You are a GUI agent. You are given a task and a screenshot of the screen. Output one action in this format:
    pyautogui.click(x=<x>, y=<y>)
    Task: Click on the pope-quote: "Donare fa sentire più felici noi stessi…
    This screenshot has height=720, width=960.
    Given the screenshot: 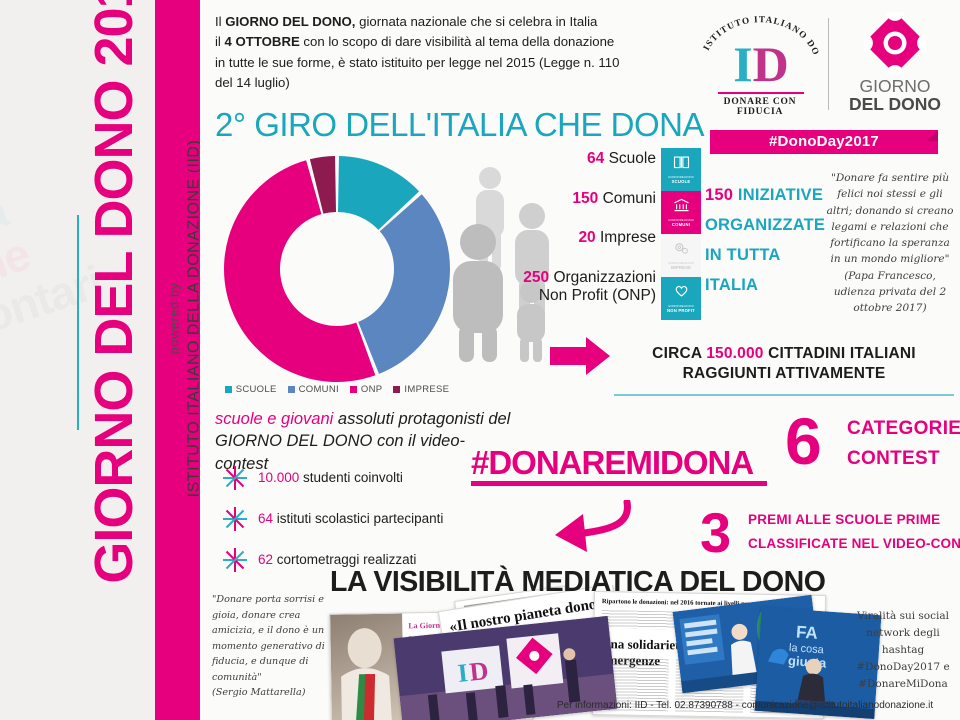 What is the action you would take?
    pyautogui.click(x=890, y=243)
    